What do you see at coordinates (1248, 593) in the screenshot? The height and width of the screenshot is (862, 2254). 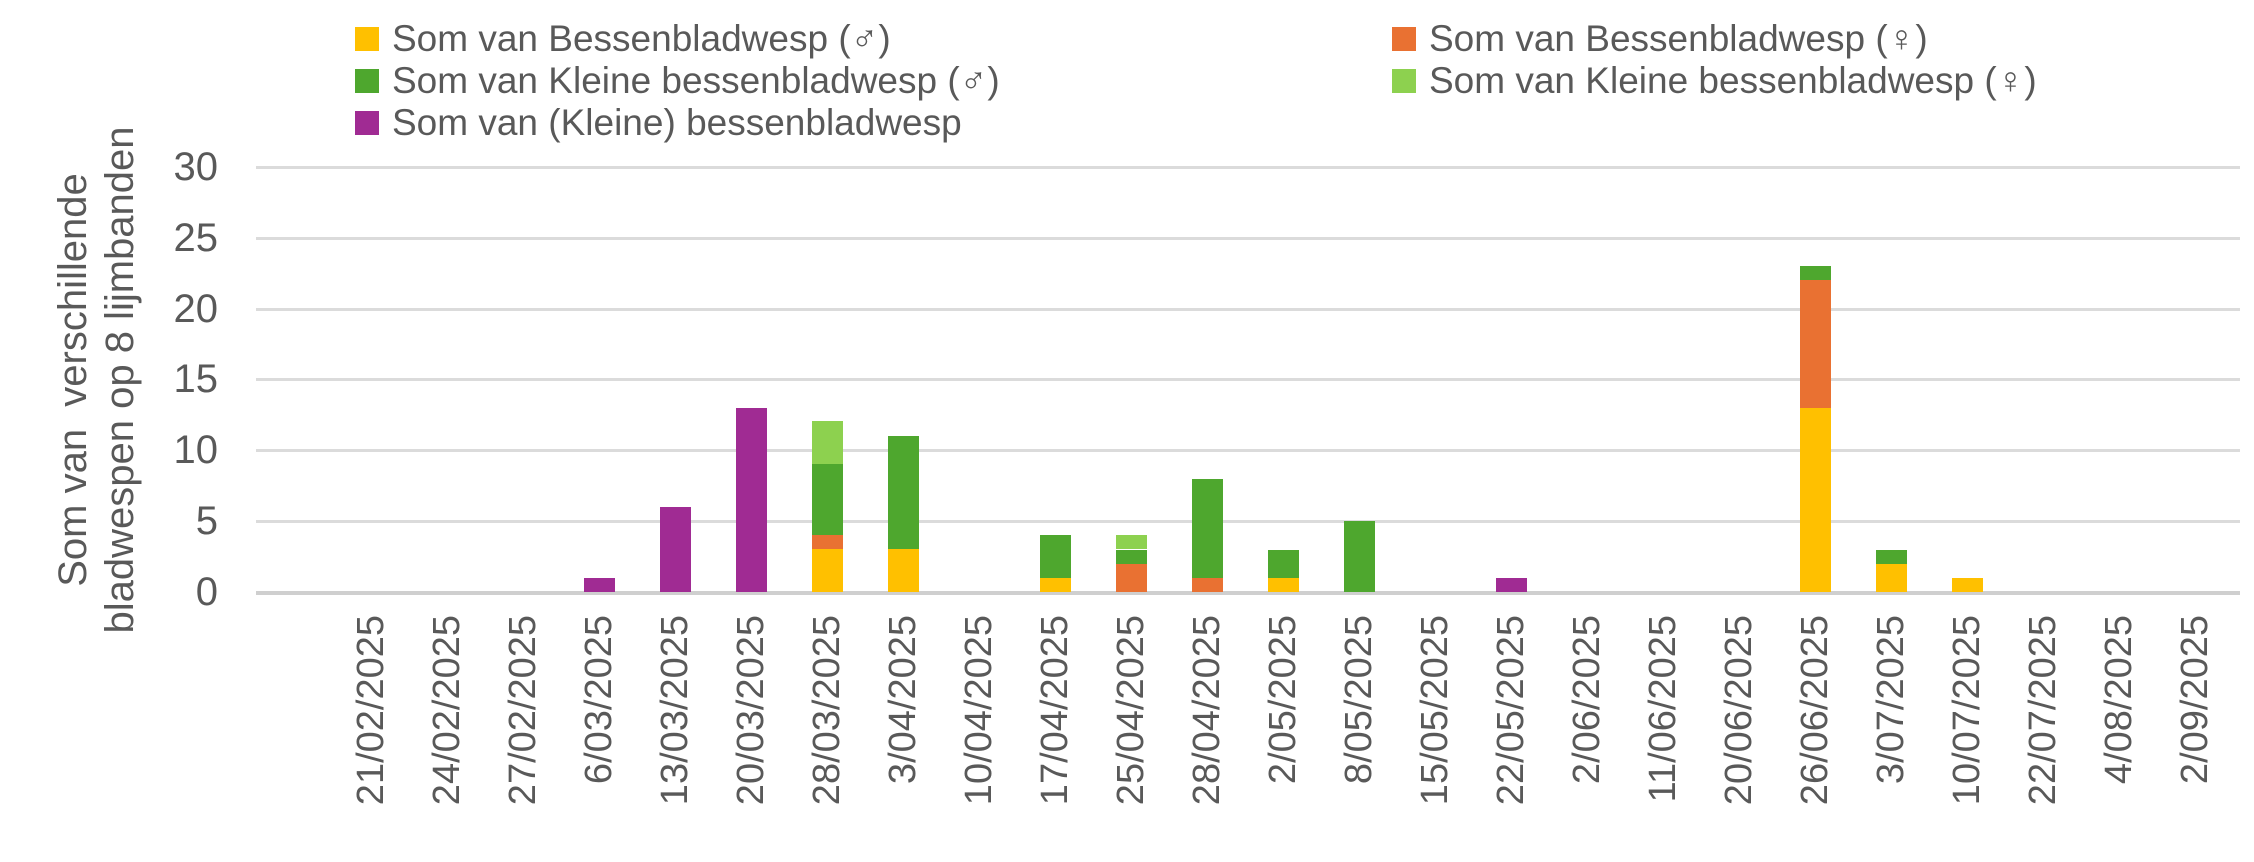 I see `x-axis-line` at bounding box center [1248, 593].